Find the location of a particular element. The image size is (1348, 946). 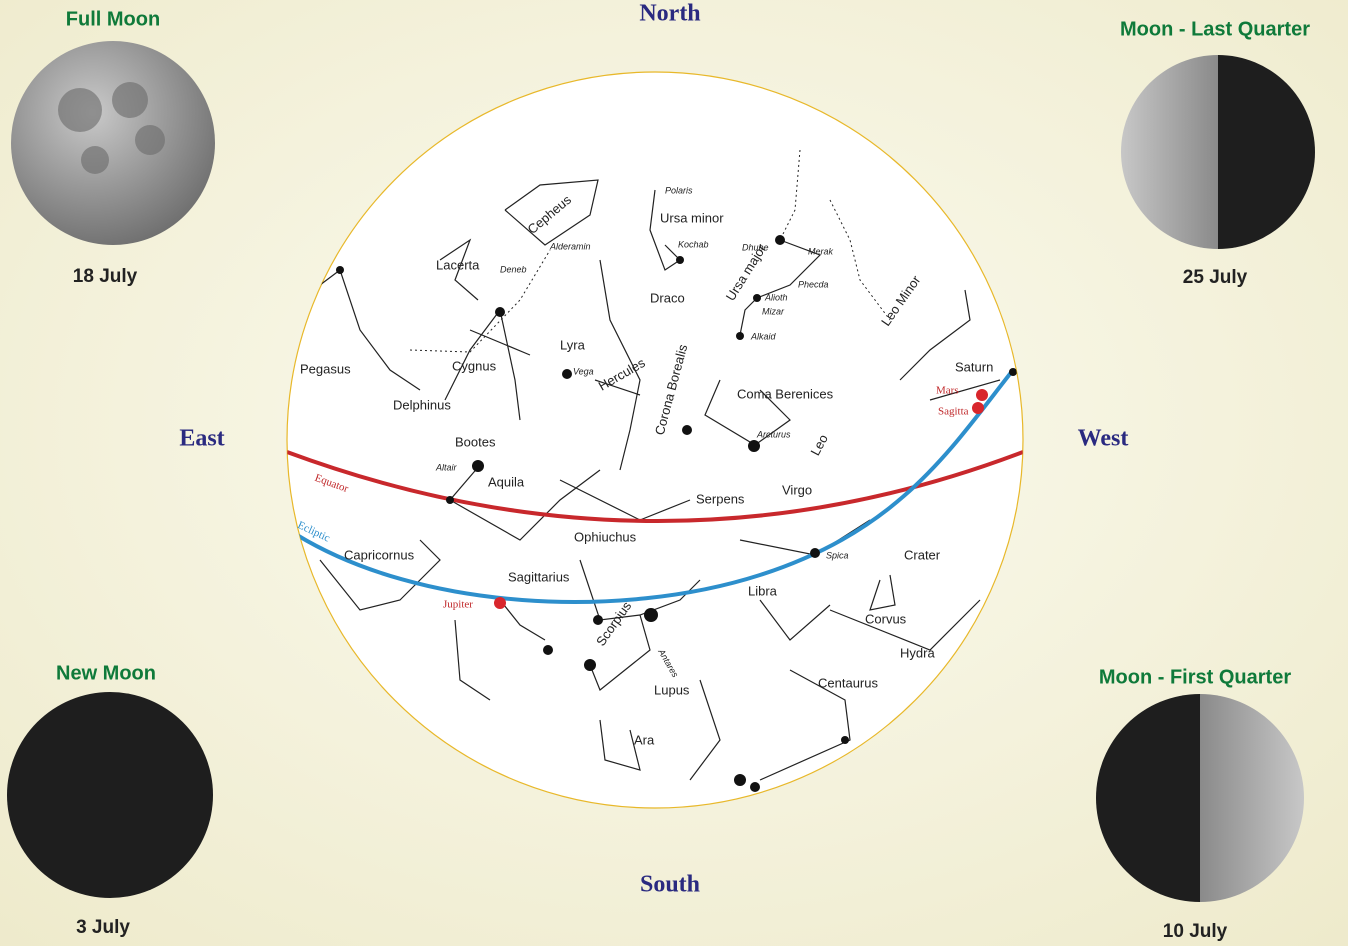

sky-label: Cygnus is located at coordinates (474, 365).